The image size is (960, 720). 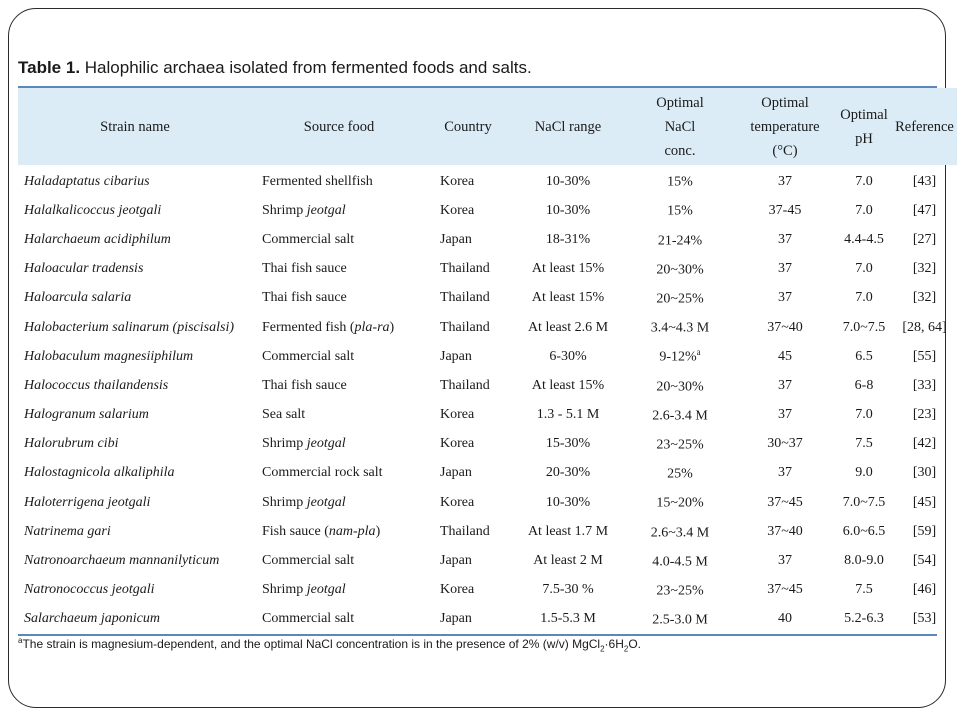 What do you see at coordinates (284, 415) in the screenshot?
I see `source-text: Sea salt` at bounding box center [284, 415].